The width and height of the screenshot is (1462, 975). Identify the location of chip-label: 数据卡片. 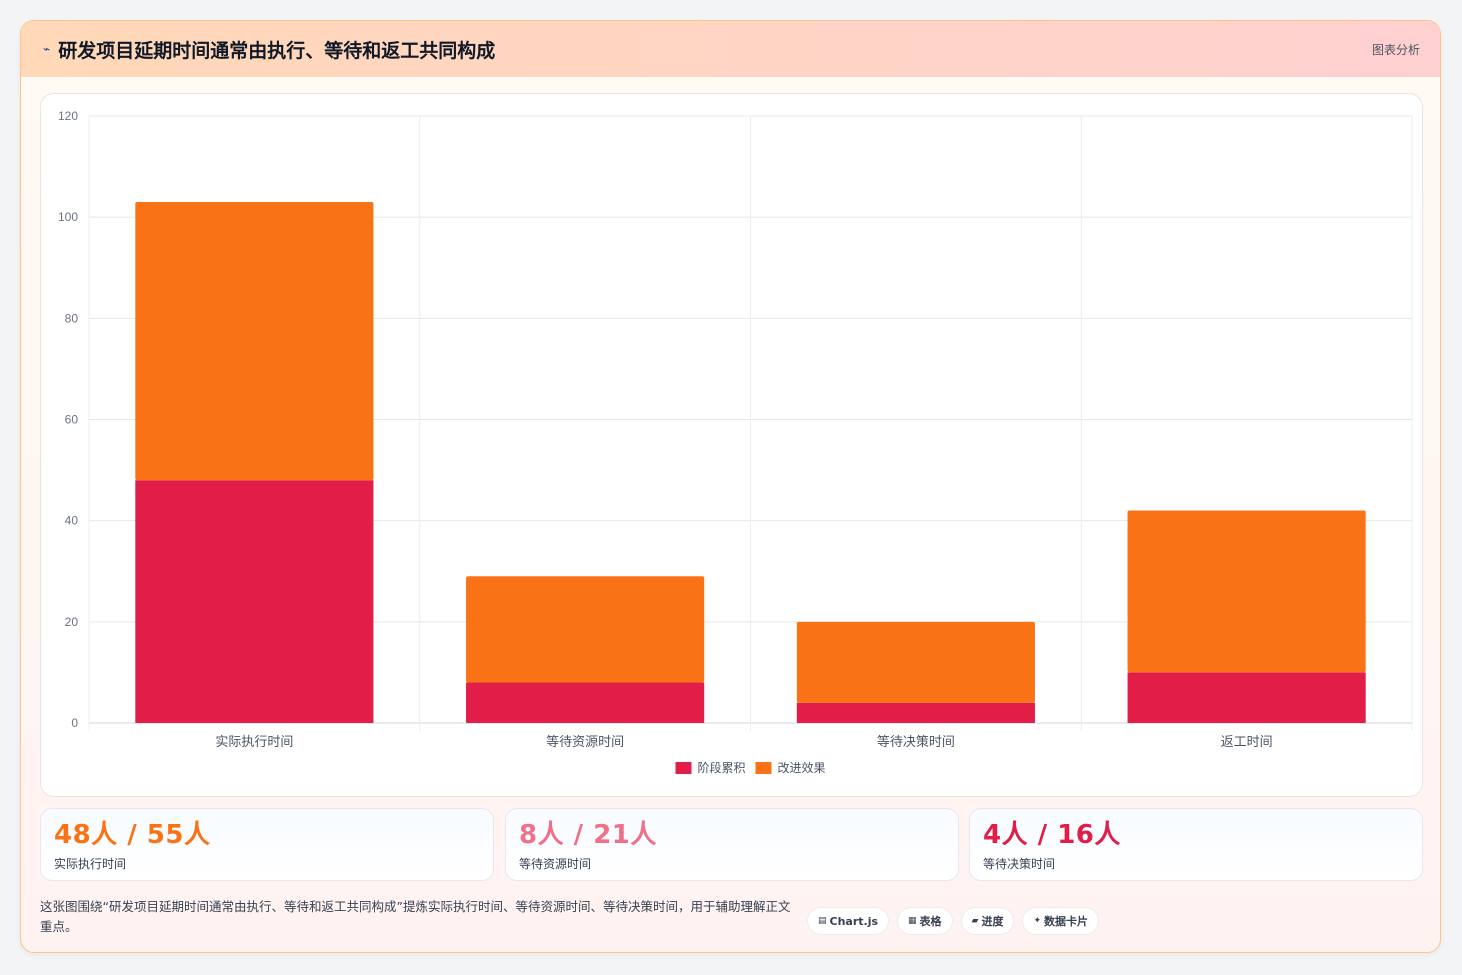
(1066, 921).